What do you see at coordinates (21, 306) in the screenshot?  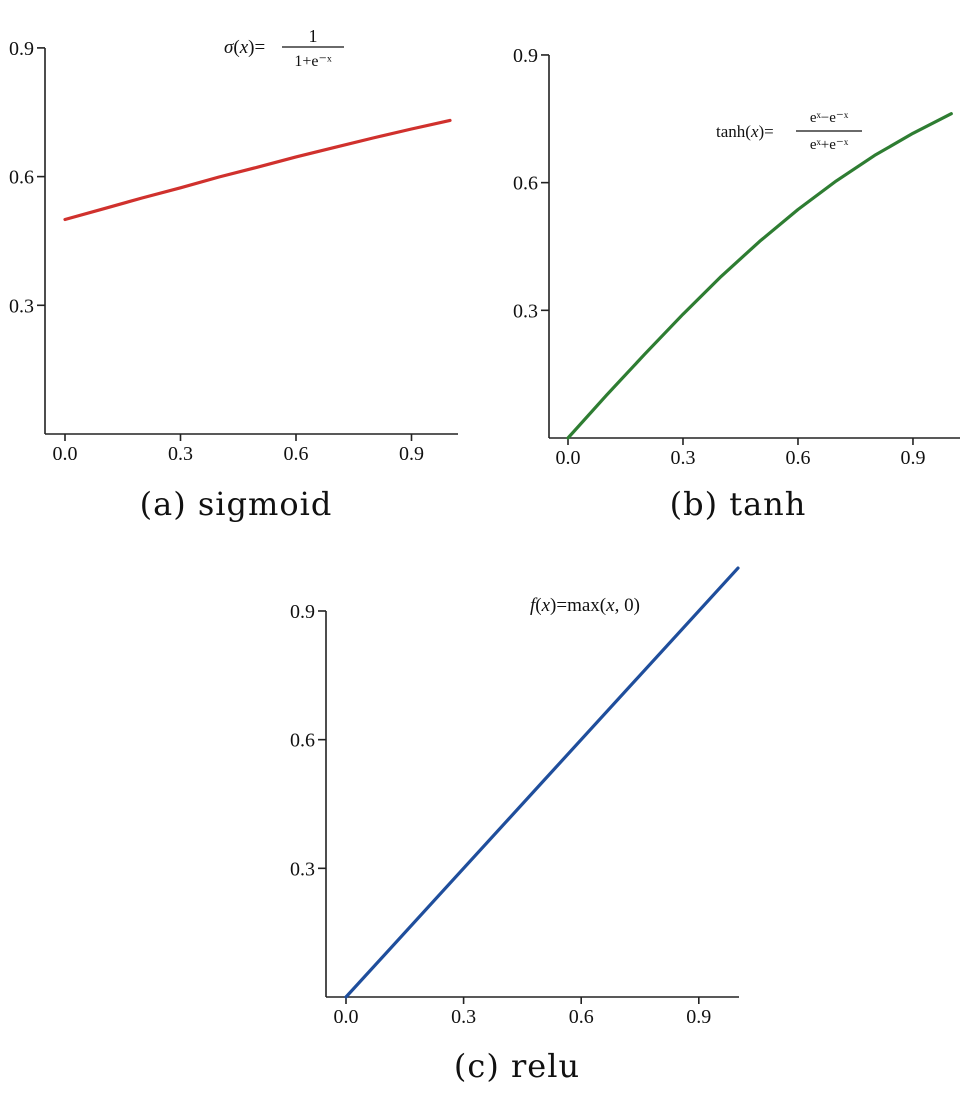 I see `sigmoid-y-tick-label: 0.3` at bounding box center [21, 306].